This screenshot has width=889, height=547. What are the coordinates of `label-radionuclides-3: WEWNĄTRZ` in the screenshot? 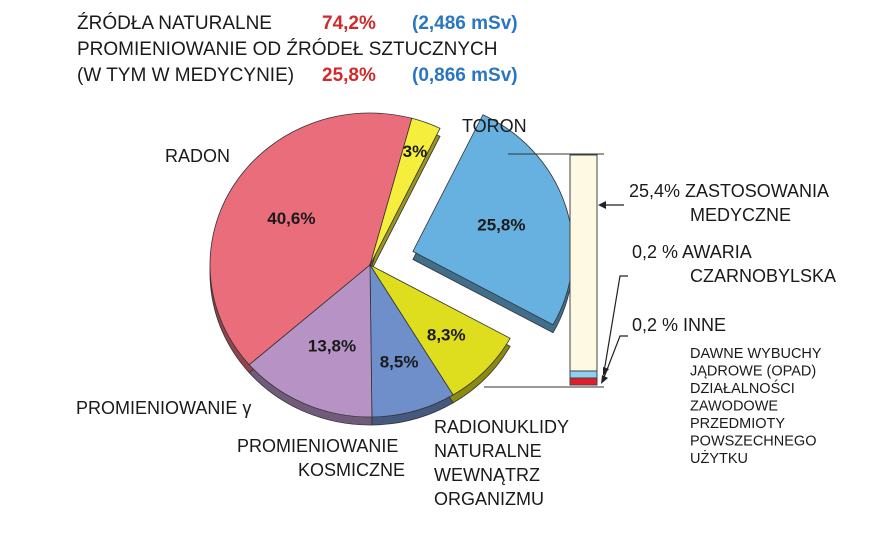 It's located at (487, 475).